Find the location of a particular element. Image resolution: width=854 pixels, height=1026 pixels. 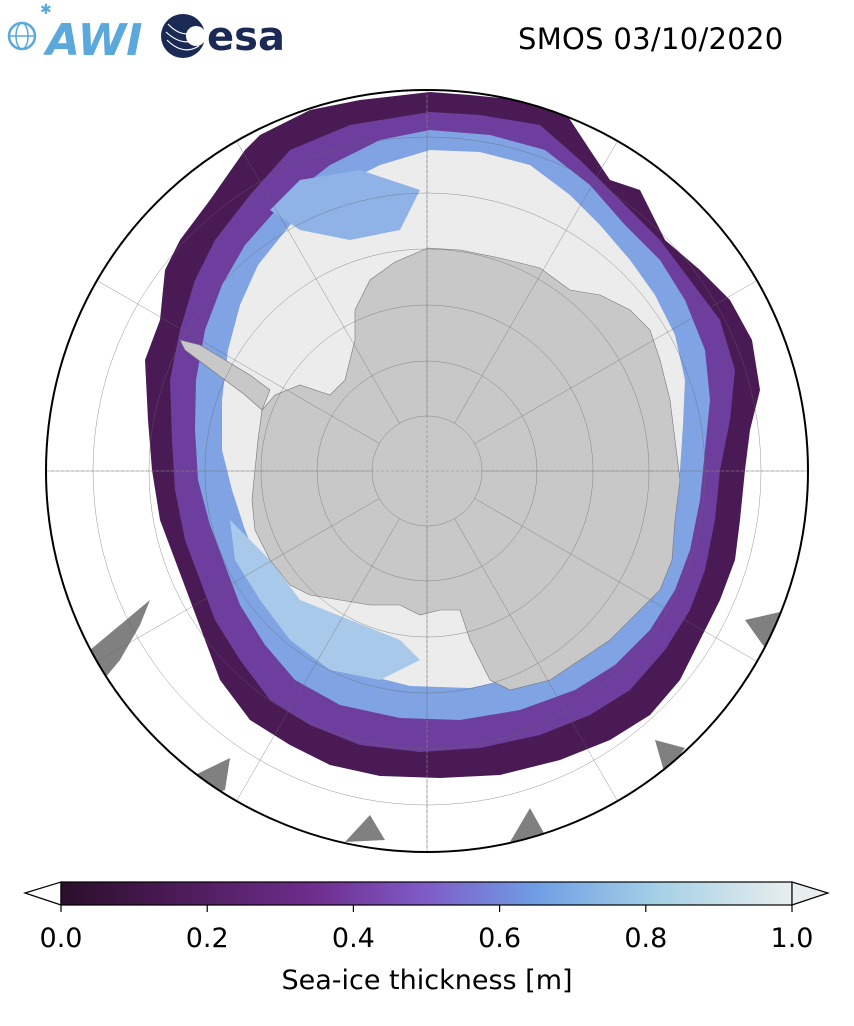

colorbar-tick-label: 0.0 is located at coordinates (61, 938).